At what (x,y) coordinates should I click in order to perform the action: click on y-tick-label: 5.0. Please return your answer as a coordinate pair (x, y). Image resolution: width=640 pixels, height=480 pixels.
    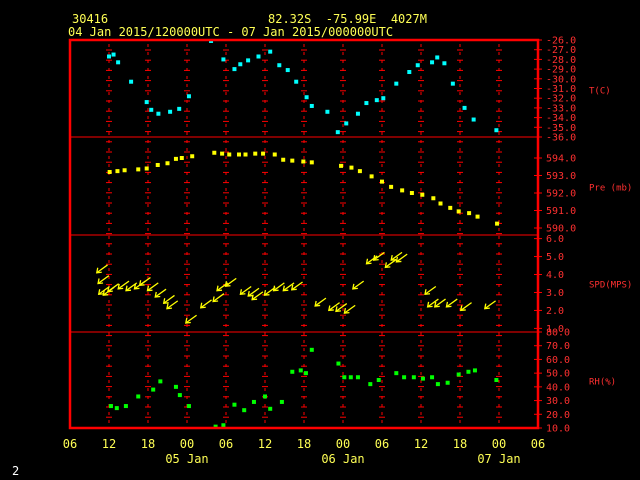
    Looking at the image, I should click on (555, 257).